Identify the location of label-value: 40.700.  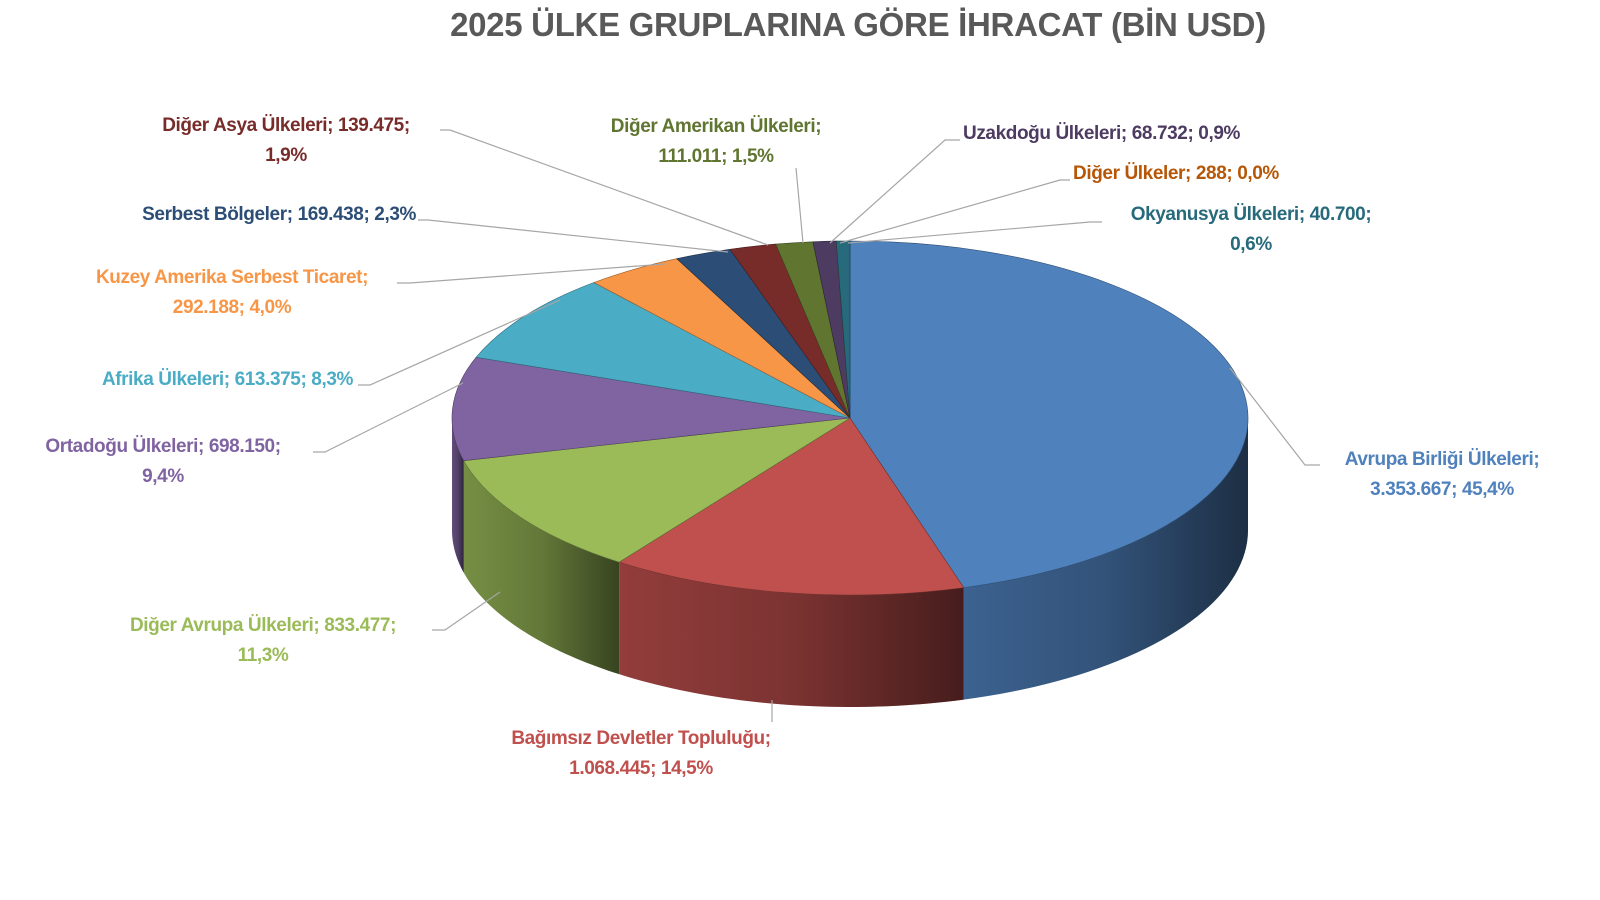
(1337, 214).